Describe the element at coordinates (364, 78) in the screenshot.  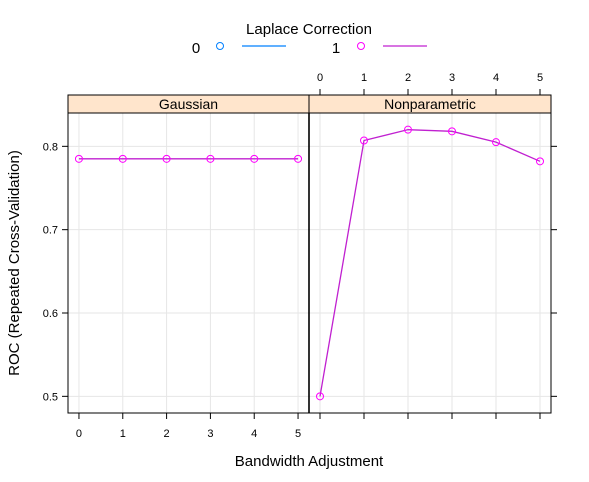
I see `x-tick-label-top: 1` at that location.